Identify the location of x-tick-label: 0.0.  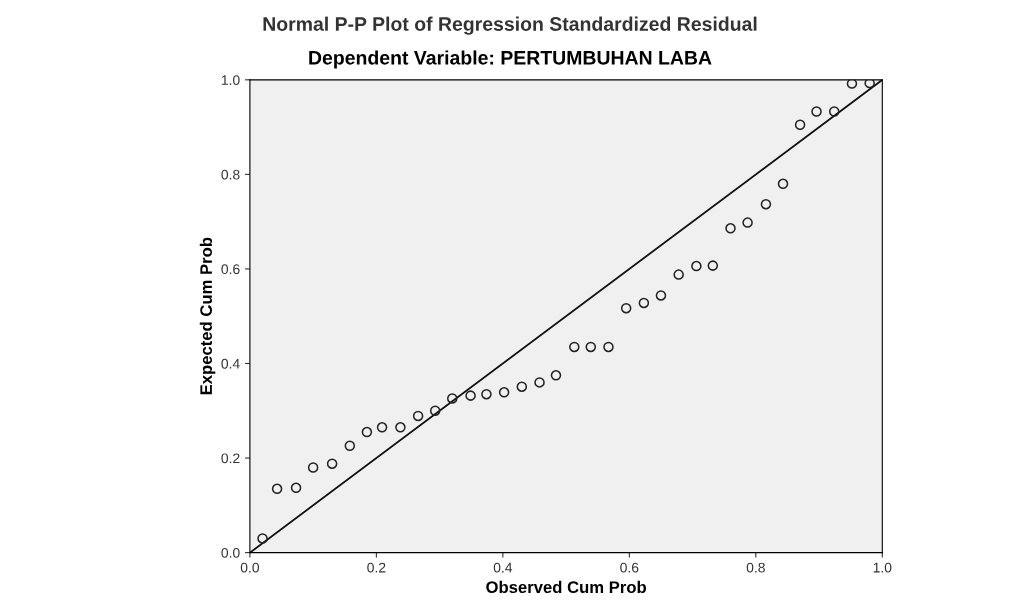
(250, 567).